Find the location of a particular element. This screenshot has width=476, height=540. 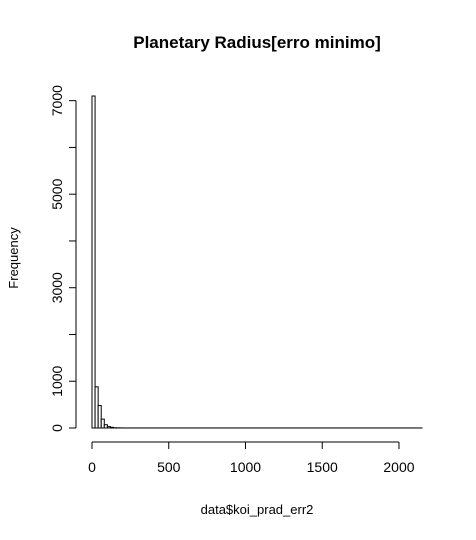

y-axis-ticks: 0 1000 3000 5000 7000 is located at coordinates (62, 258).